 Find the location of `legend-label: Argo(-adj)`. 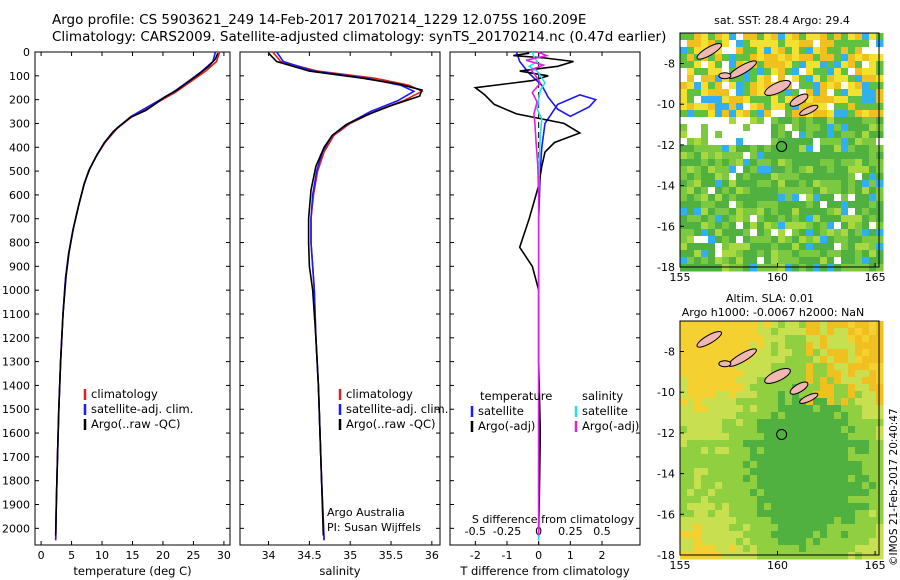

legend-label: Argo(-adj) is located at coordinates (610, 426).